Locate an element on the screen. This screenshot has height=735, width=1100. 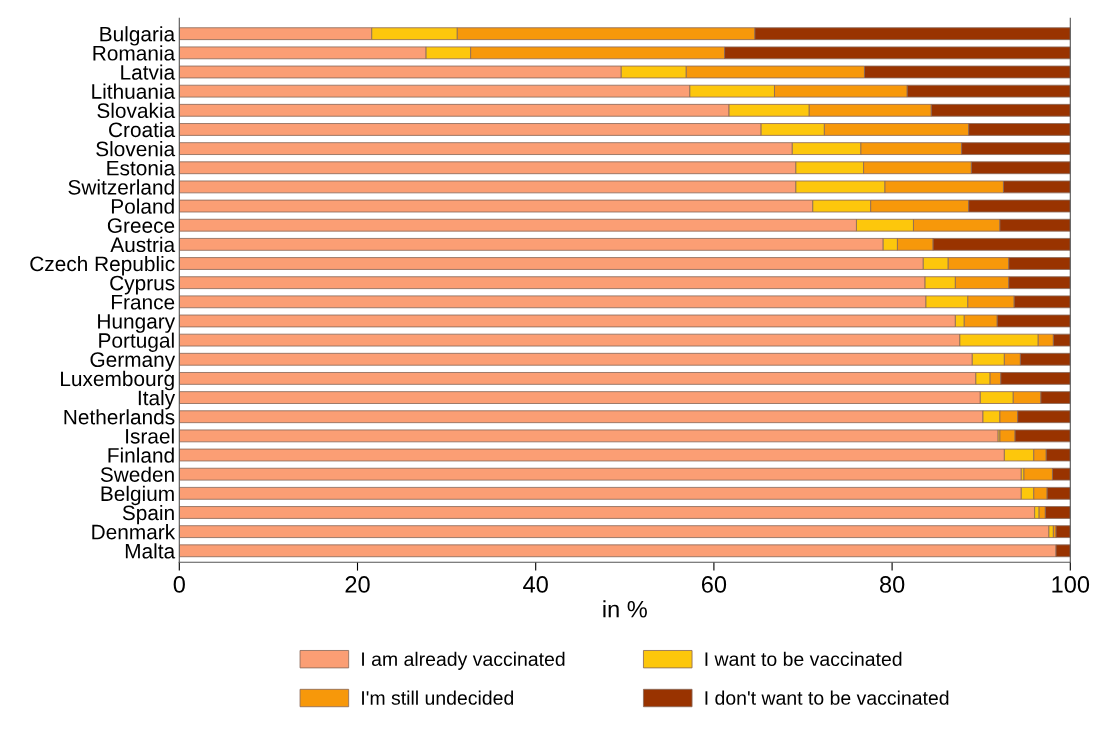
y-tick-label: Malta is located at coordinates (150, 551).